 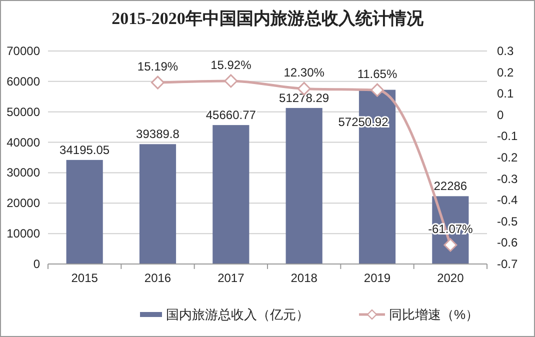 What do you see at coordinates (23, 111) in the screenshot?
I see `y-tick-label: 50000` at bounding box center [23, 111].